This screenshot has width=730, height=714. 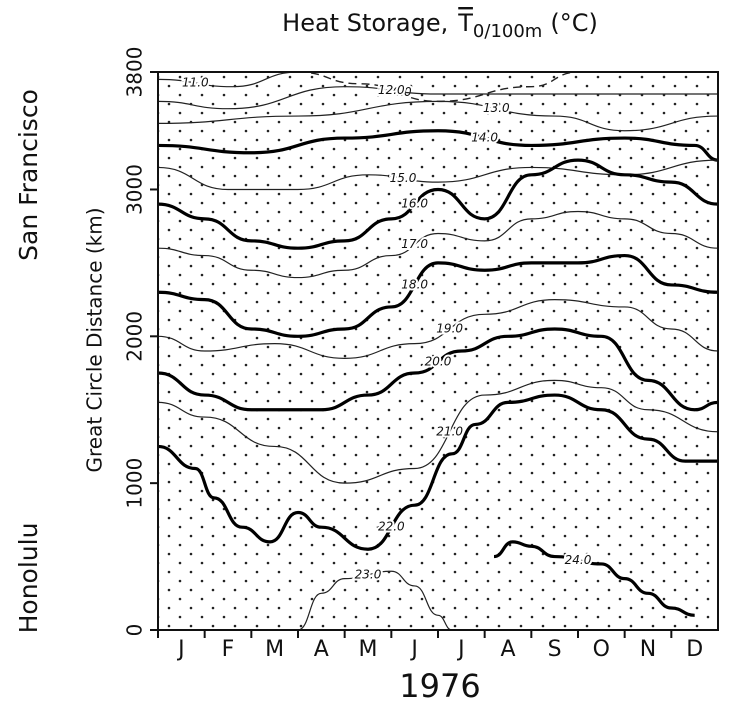 I want to click on x-tick-label: D, so click(x=694, y=649).